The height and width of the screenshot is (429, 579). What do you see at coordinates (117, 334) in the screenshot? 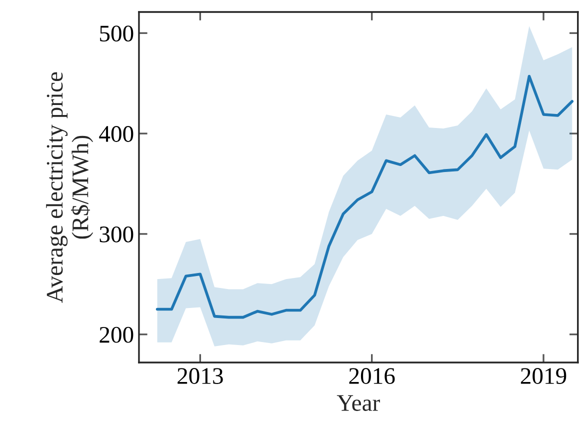
I see `y-tick-label: 200` at bounding box center [117, 334].